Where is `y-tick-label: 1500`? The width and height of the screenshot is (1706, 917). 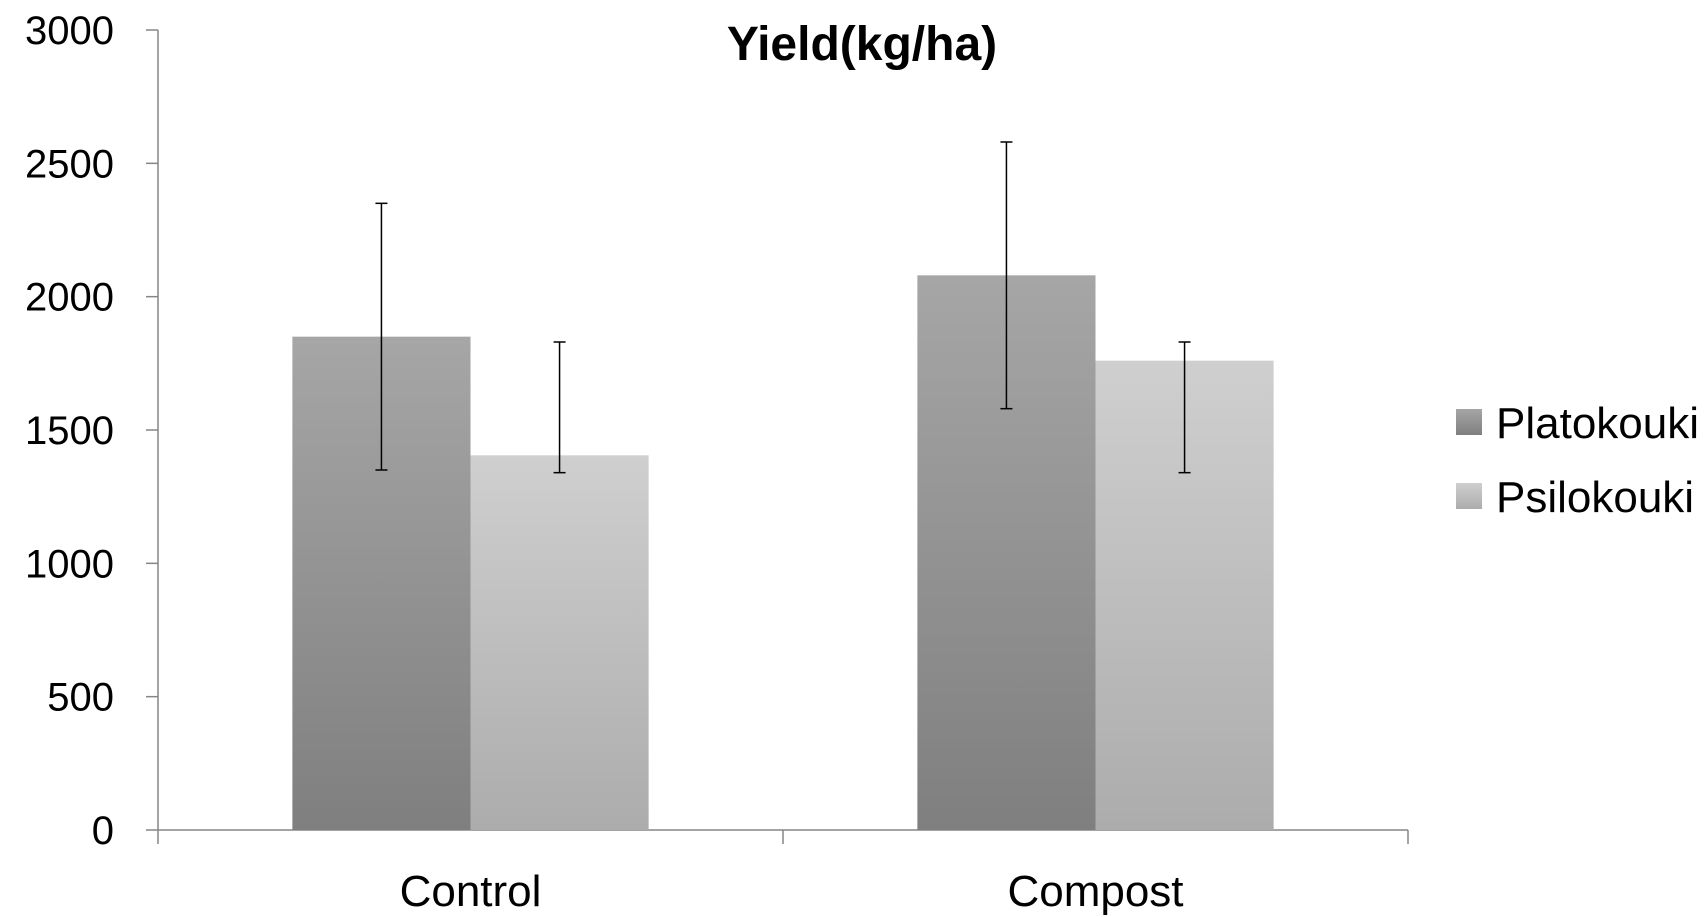
y-tick-label: 1500 is located at coordinates (69, 431).